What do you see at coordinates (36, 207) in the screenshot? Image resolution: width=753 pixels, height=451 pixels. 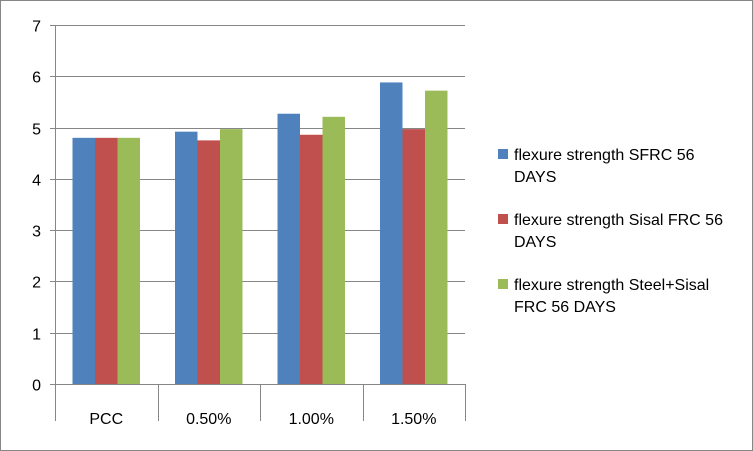 I see `y-tick-labels: 0 1 2 3 4 5 6 7` at bounding box center [36, 207].